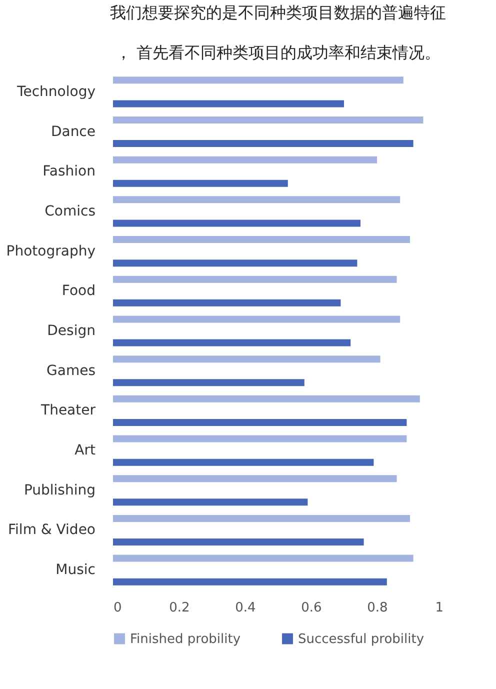 The width and height of the screenshot is (496, 689). Describe the element at coordinates (52, 530) in the screenshot. I see `y-tick-label: Film & Video` at that location.